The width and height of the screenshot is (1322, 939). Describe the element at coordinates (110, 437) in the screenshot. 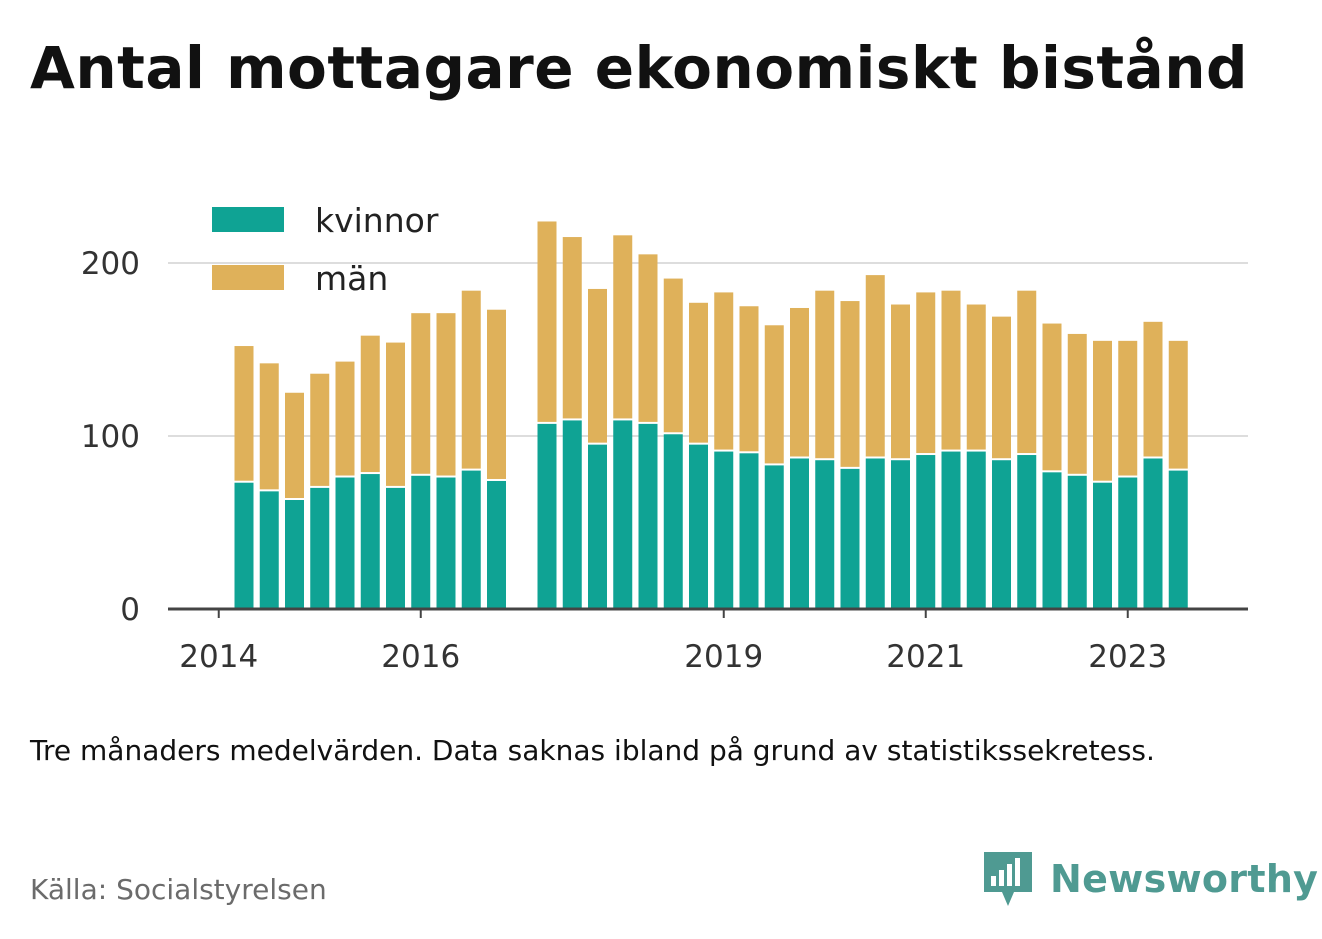

I see `y-tick-label: 100` at that location.